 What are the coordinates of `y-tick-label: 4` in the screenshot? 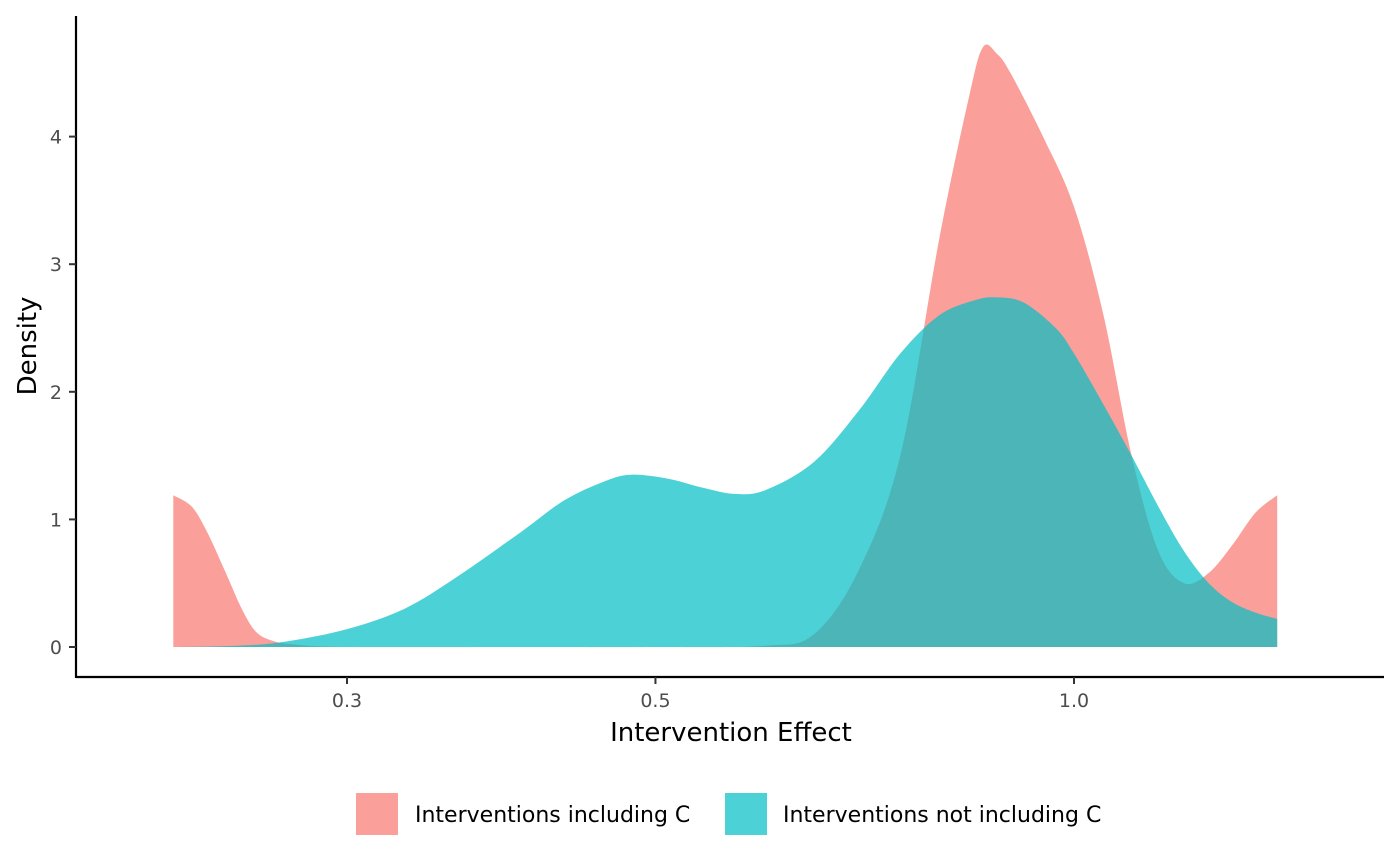 It's located at (56, 138).